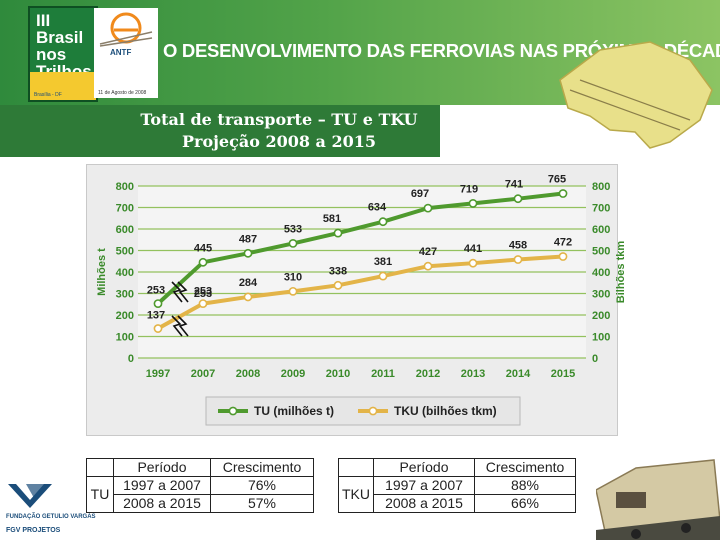 This screenshot has height=540, width=720. Describe the element at coordinates (125, 209) in the screenshot. I see `y-tick-label-left: 700` at that location.